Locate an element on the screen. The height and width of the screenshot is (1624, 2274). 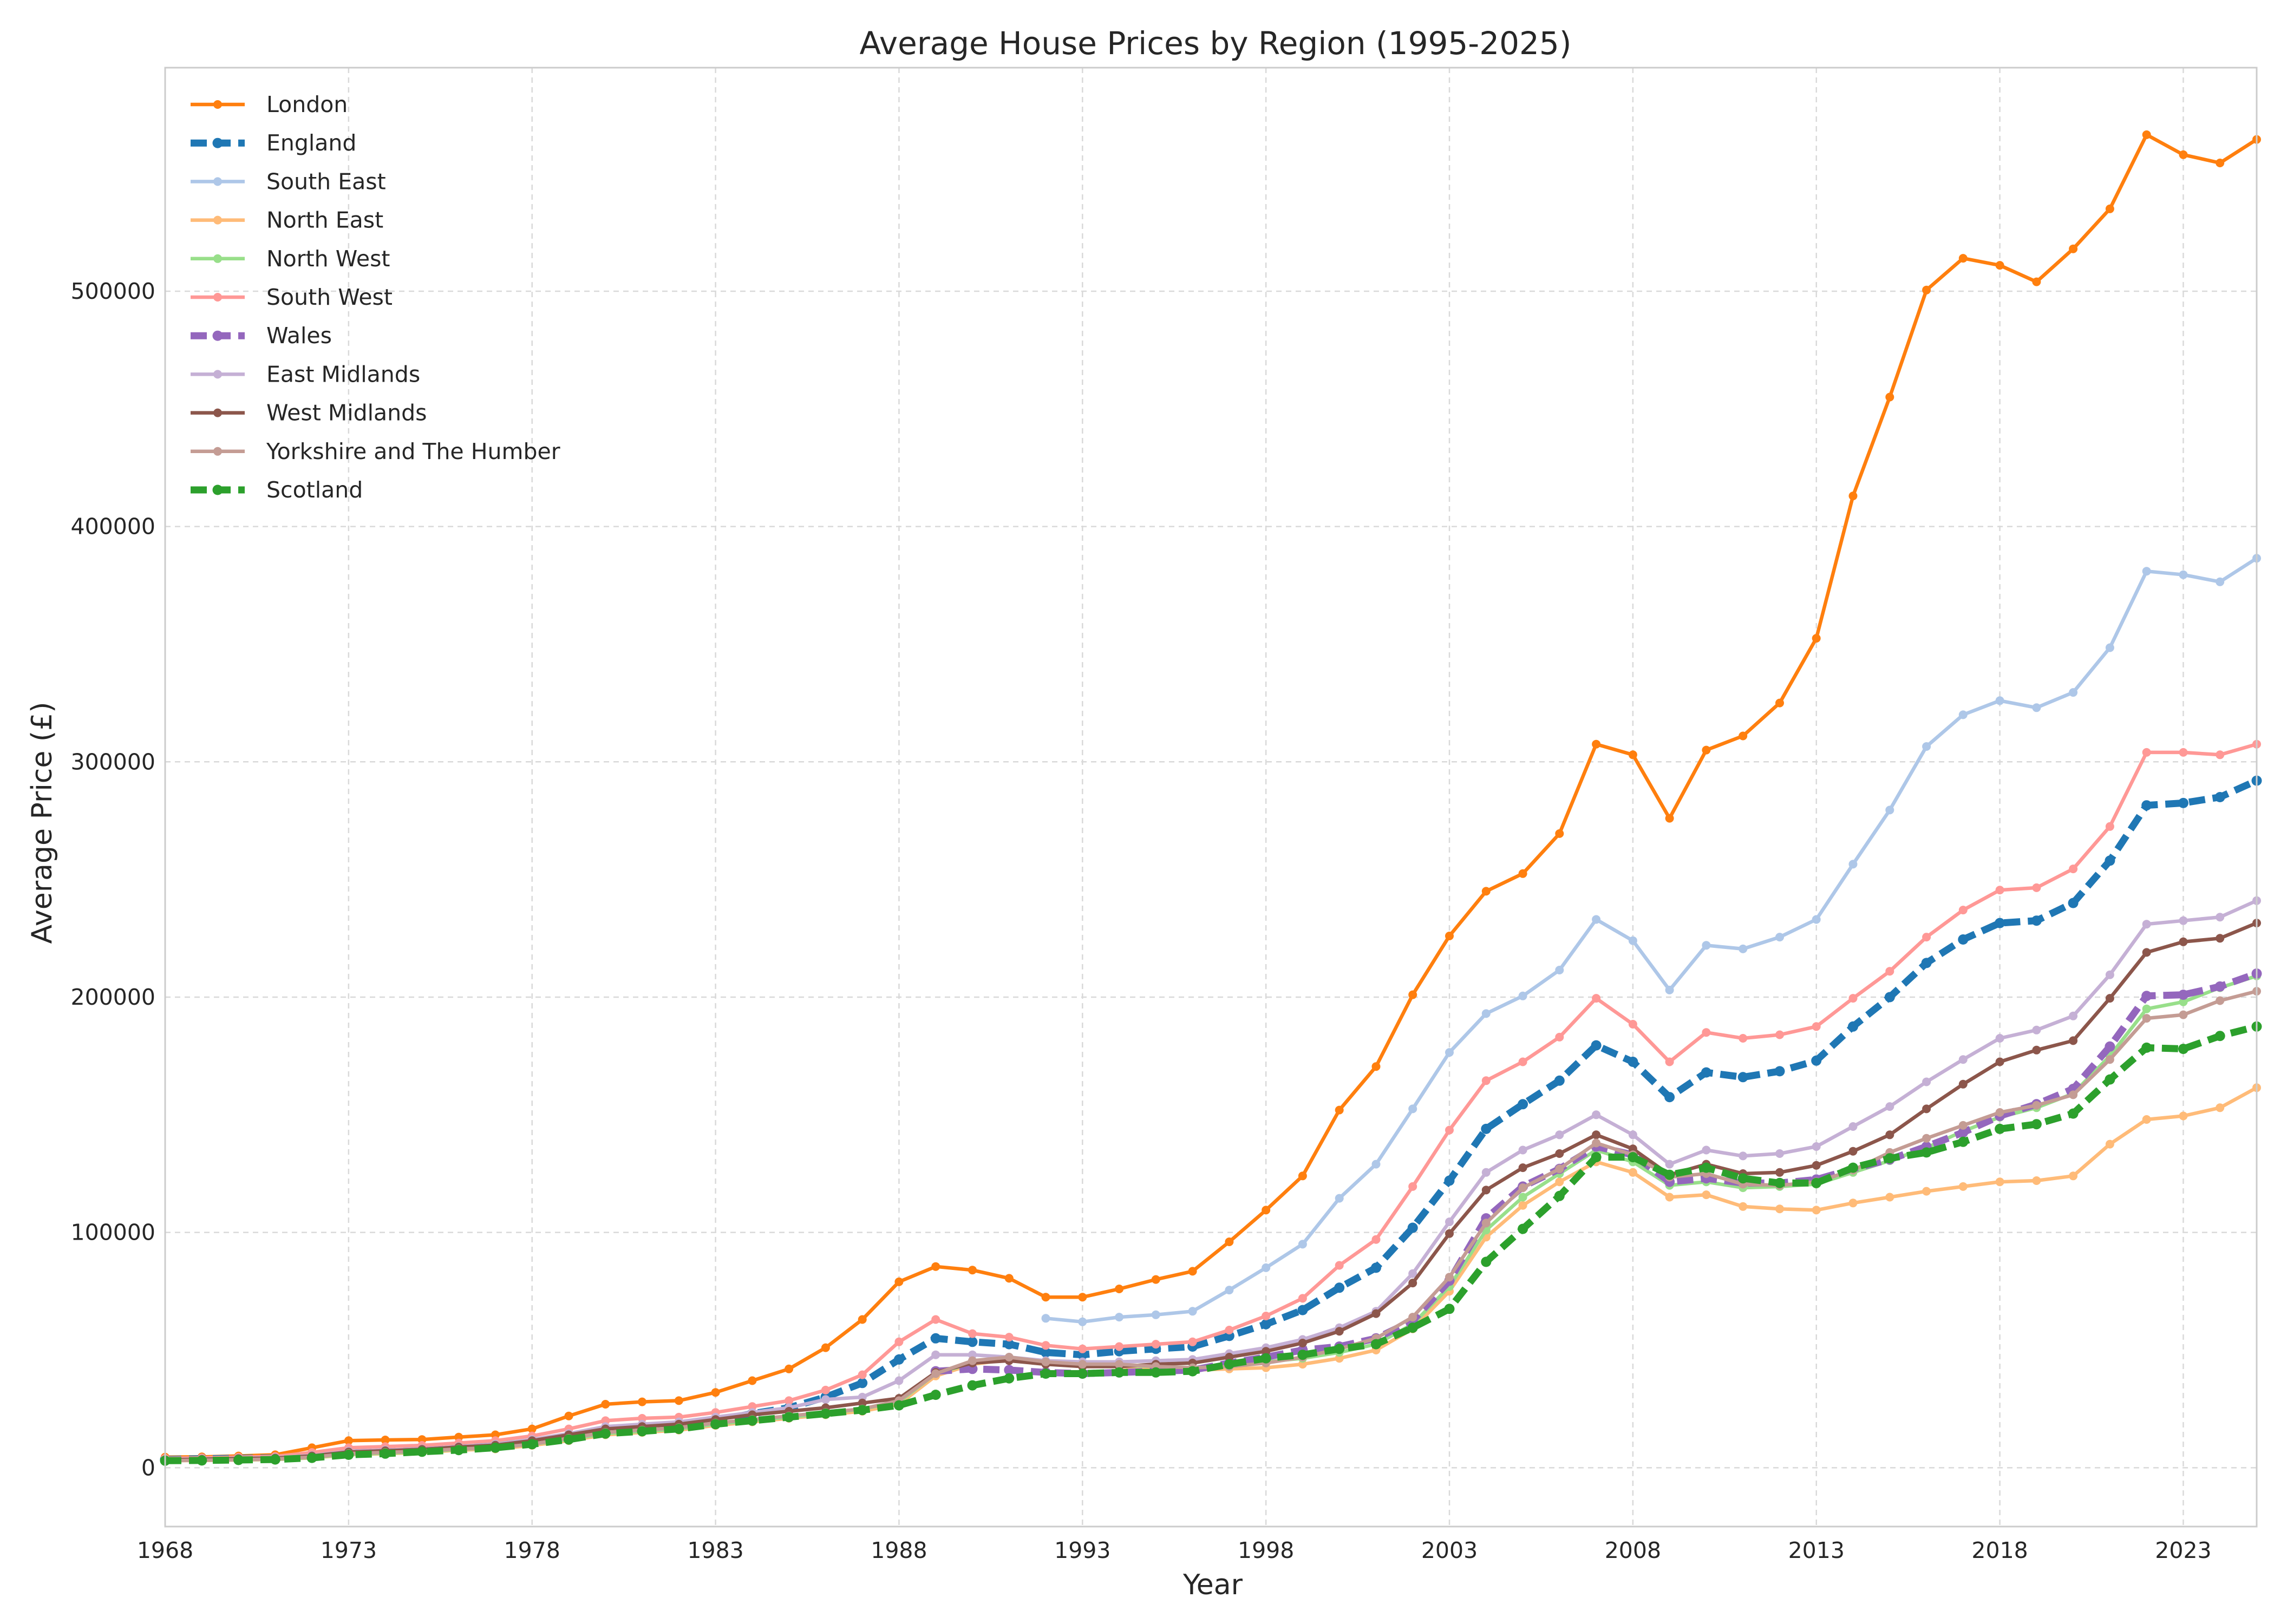
x-tick-label: 1968 is located at coordinates (165, 1550).